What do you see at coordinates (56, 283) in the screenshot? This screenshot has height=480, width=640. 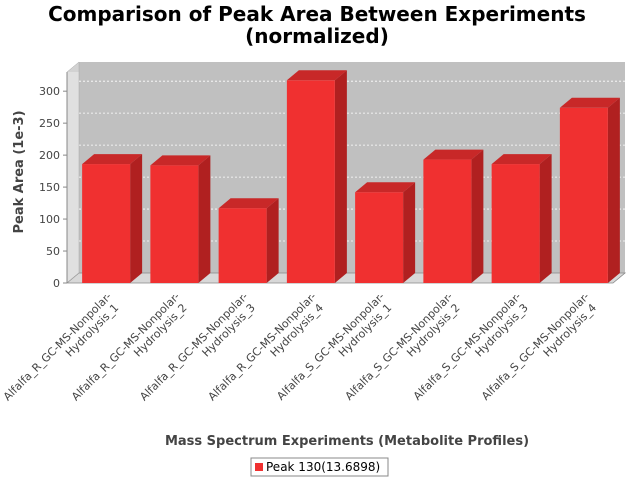 I see `y-tick-label: 0` at bounding box center [56, 283].